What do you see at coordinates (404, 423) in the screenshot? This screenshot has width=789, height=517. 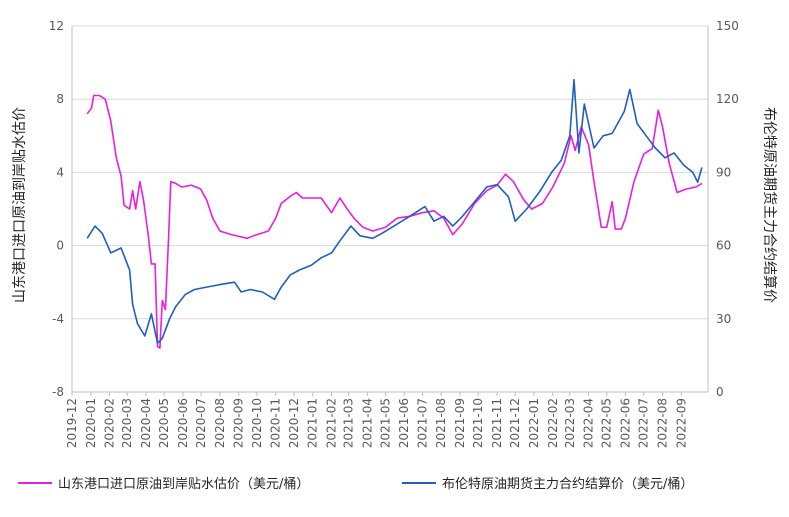 I see `x-tick-label: 2021-06` at bounding box center [404, 423].